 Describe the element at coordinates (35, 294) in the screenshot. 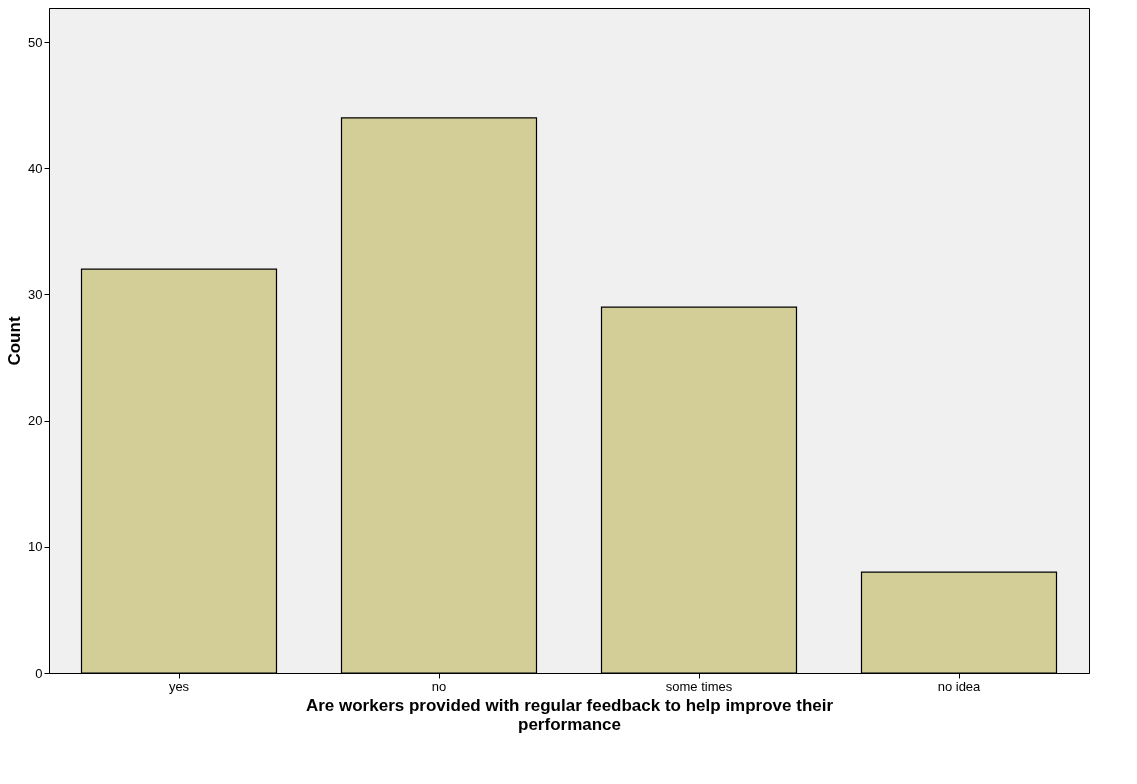

I see `y-tick-label: 30` at that location.